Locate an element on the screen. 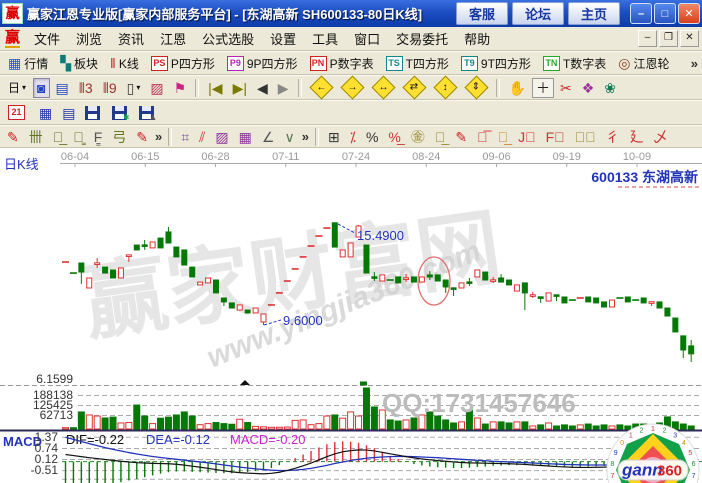  info-panel-icon: ▤ is located at coordinates (62, 87).